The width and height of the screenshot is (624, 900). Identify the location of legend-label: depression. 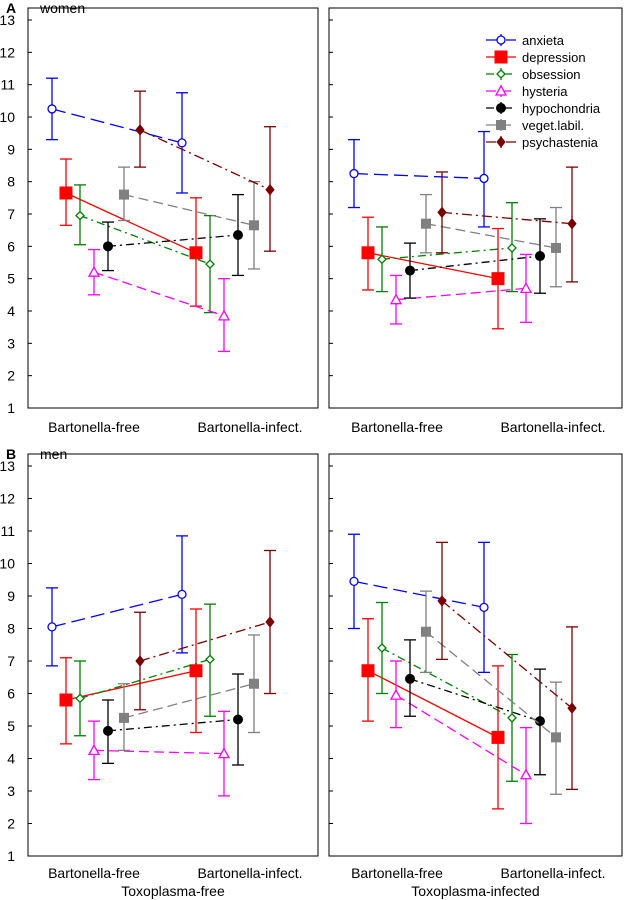
(554, 57).